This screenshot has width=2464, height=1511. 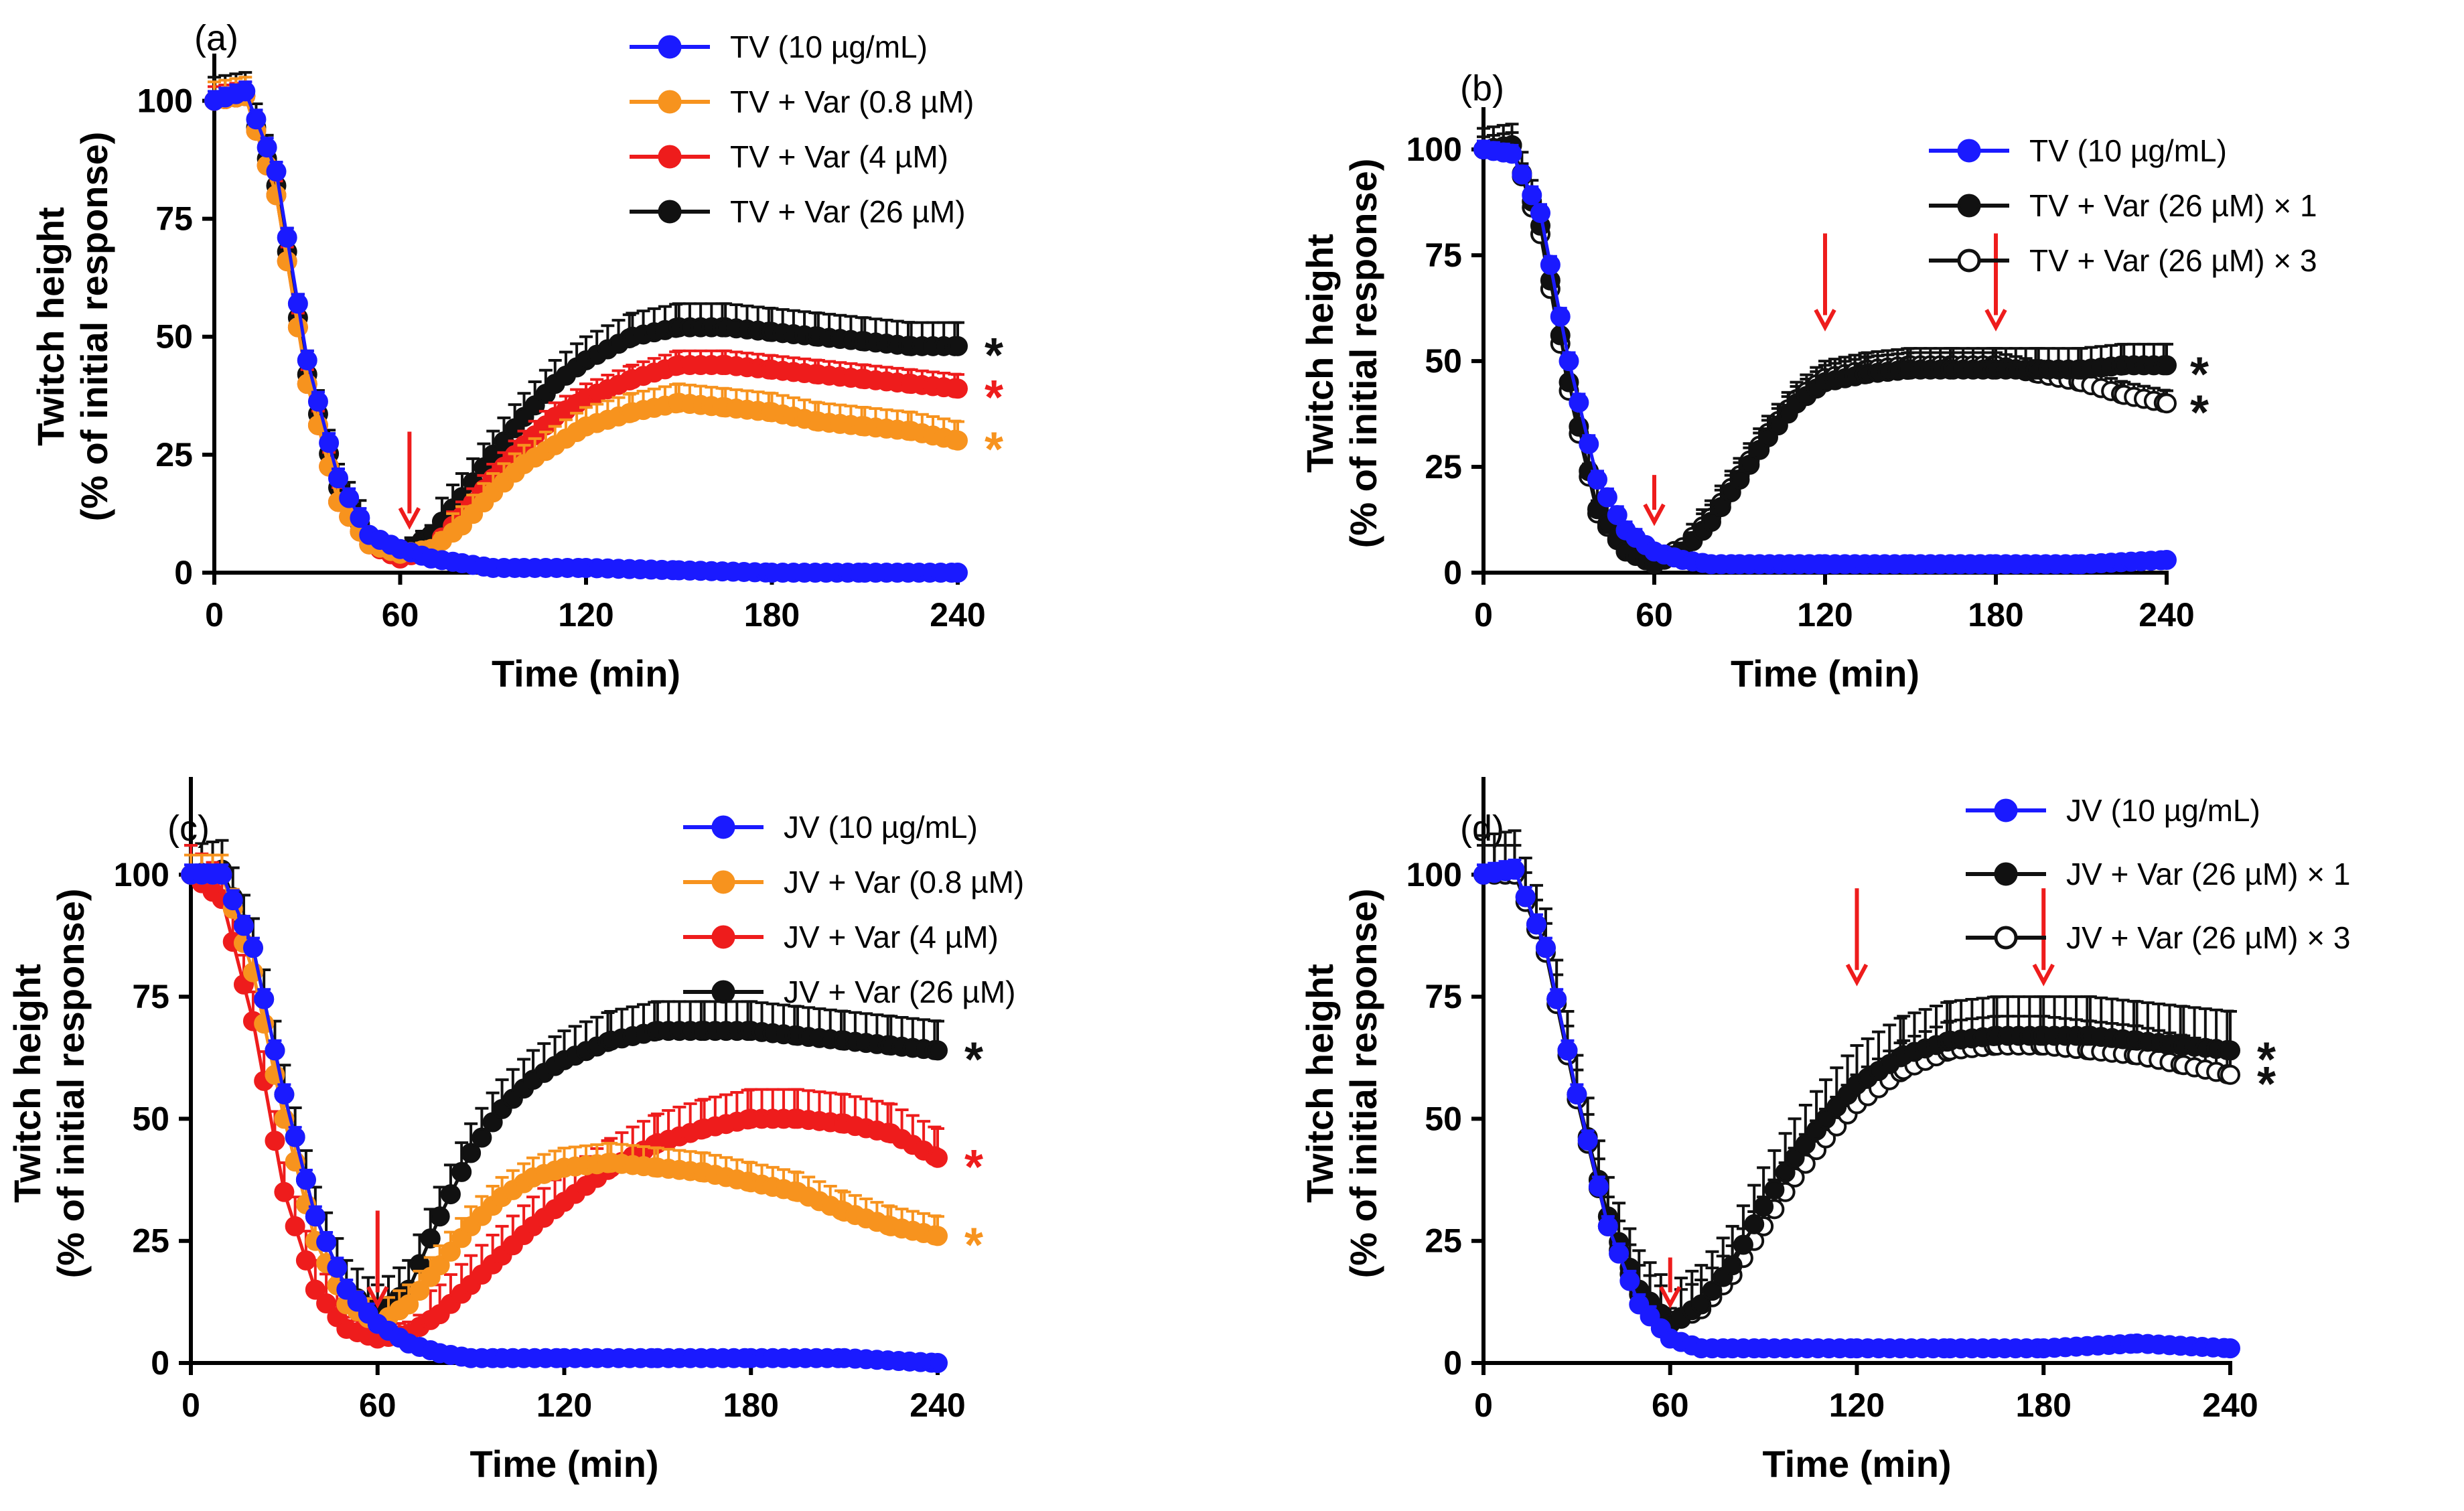 What do you see at coordinates (27, 1083) in the screenshot?
I see `y-axis-title: Twitch height` at bounding box center [27, 1083].